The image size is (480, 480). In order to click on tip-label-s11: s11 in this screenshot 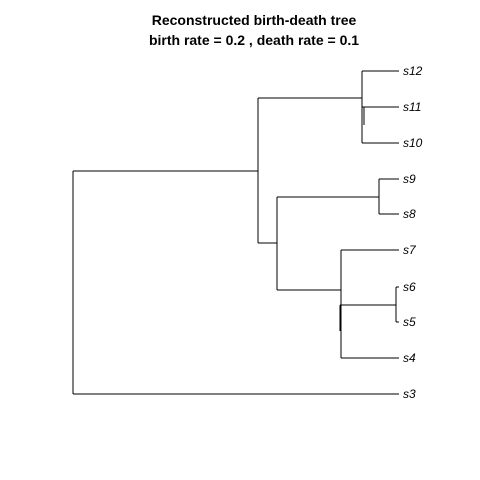, I will do `click(412, 107)`.